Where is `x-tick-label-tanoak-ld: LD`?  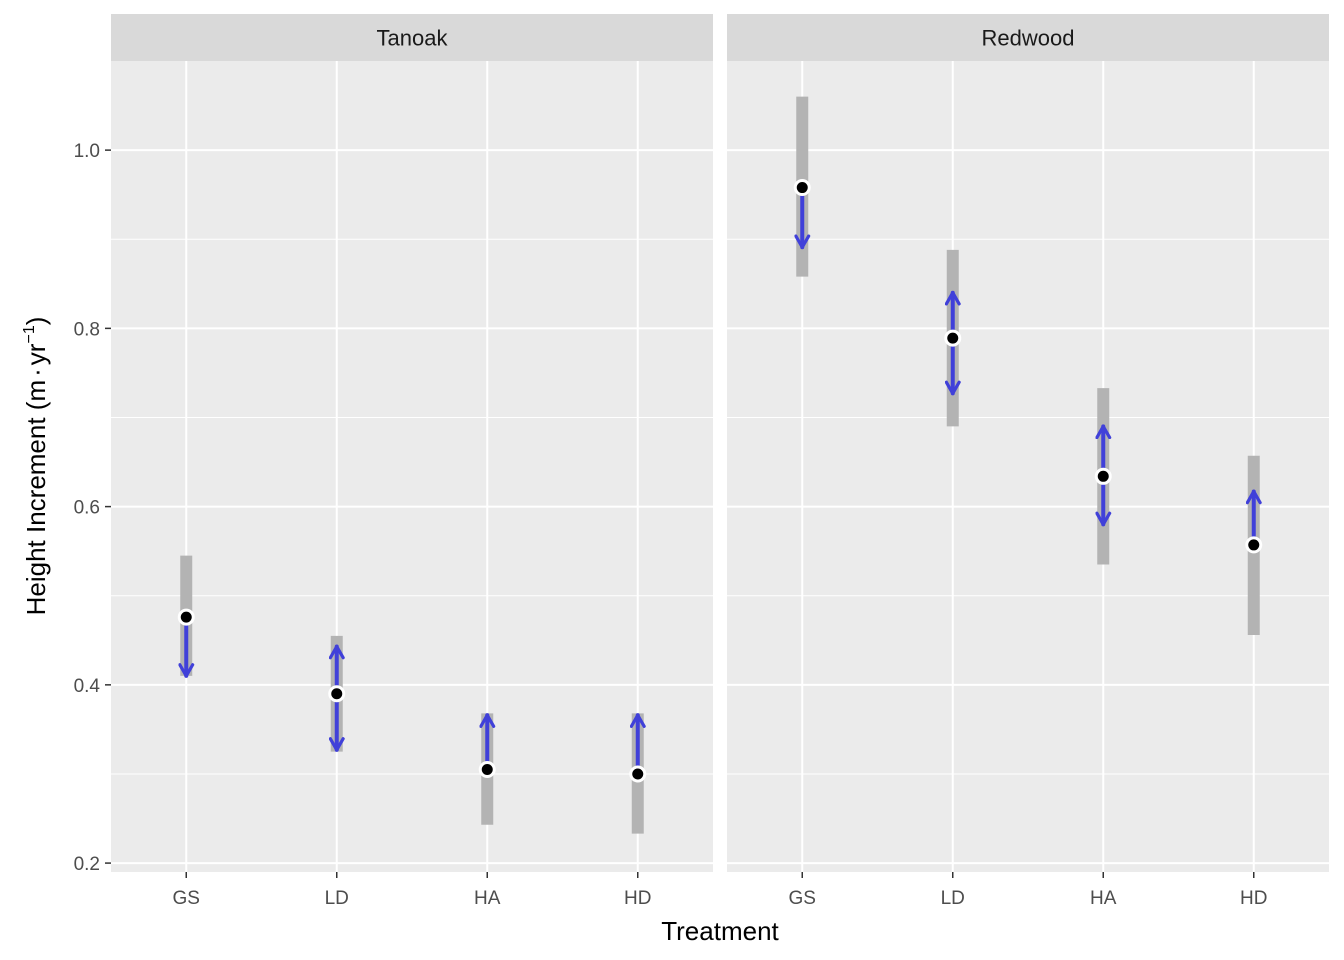
x-tick-label-tanoak-ld: LD is located at coordinates (337, 898).